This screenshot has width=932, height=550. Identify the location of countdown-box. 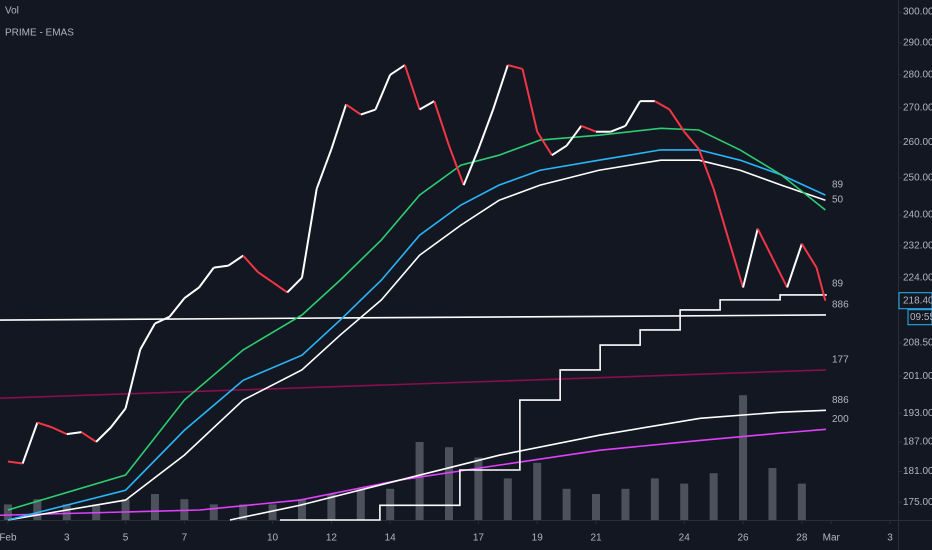
(919, 317).